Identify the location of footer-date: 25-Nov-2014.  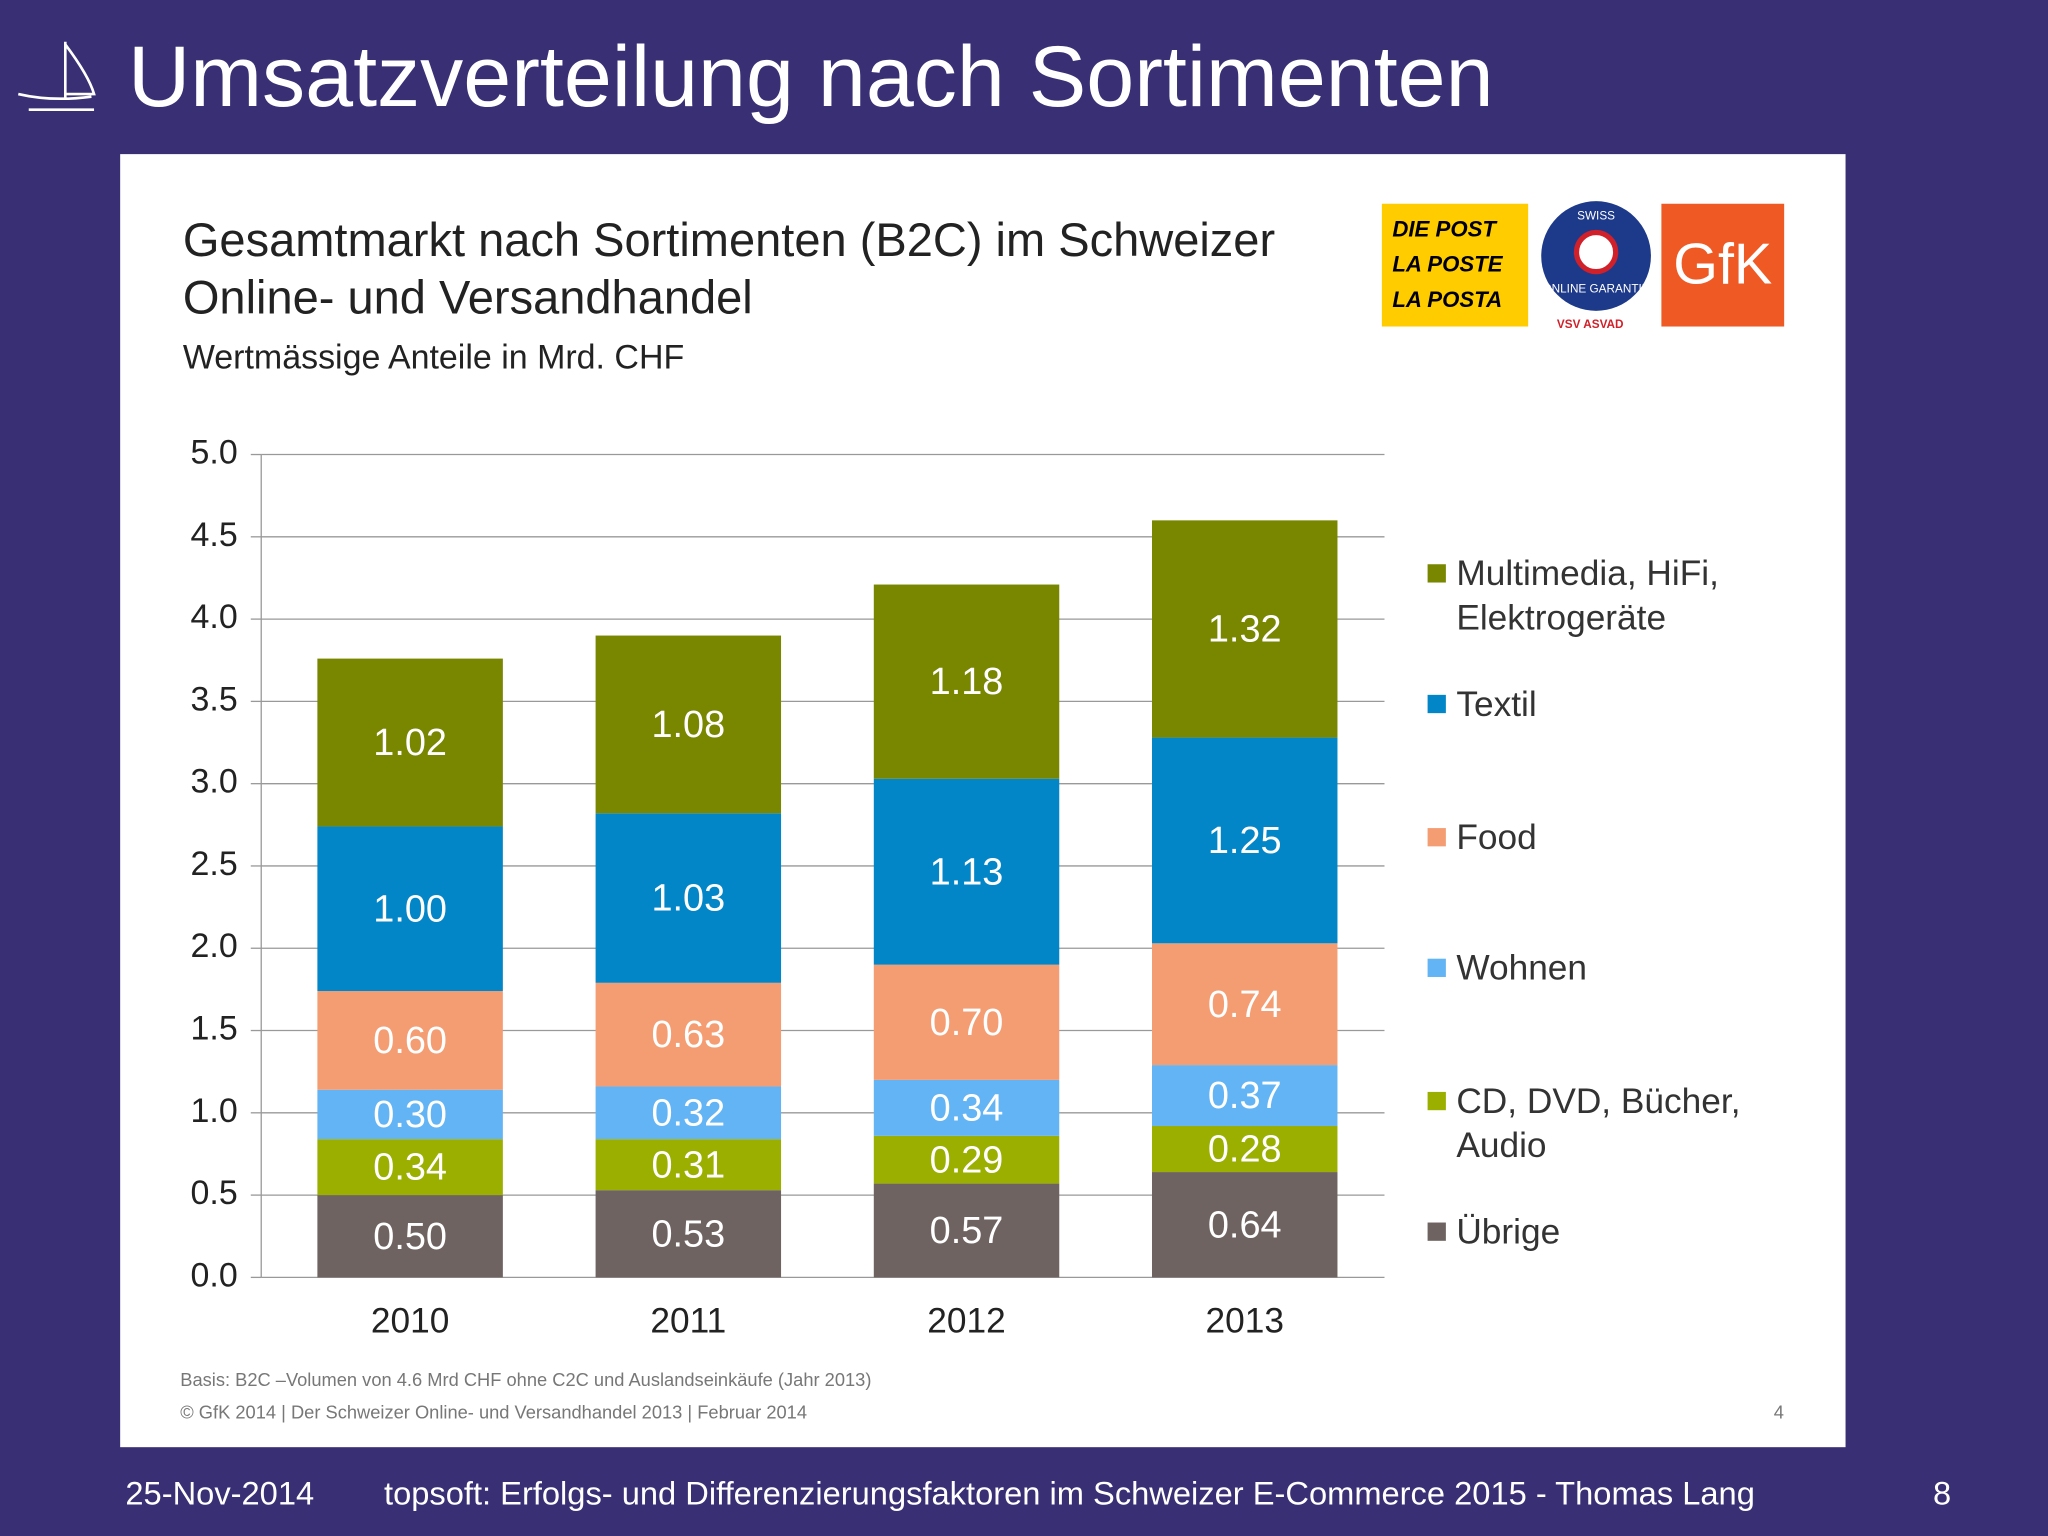
(220, 1494).